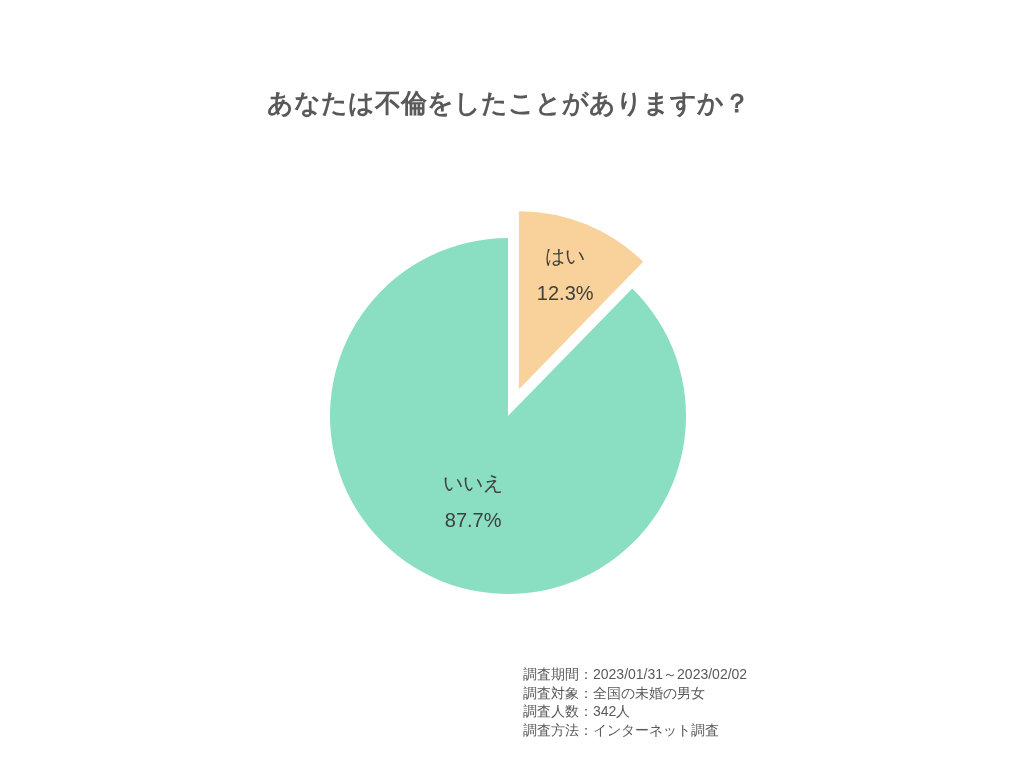 The height and width of the screenshot is (769, 1024). I want to click on text: 調査対象：全国の未婚の男女, so click(614, 693).